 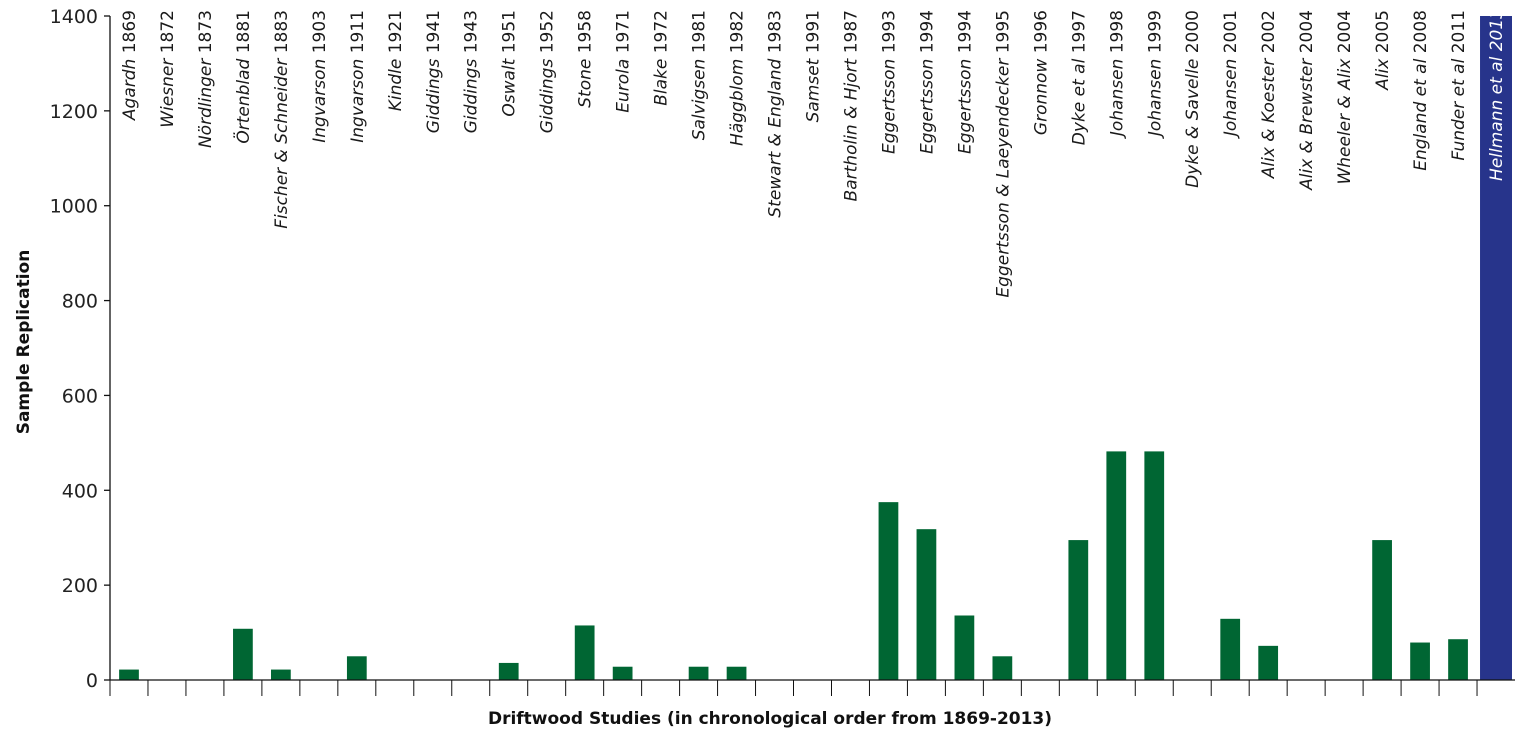 What do you see at coordinates (851, 31) in the screenshot?
I see `category-year: 1987` at bounding box center [851, 31].